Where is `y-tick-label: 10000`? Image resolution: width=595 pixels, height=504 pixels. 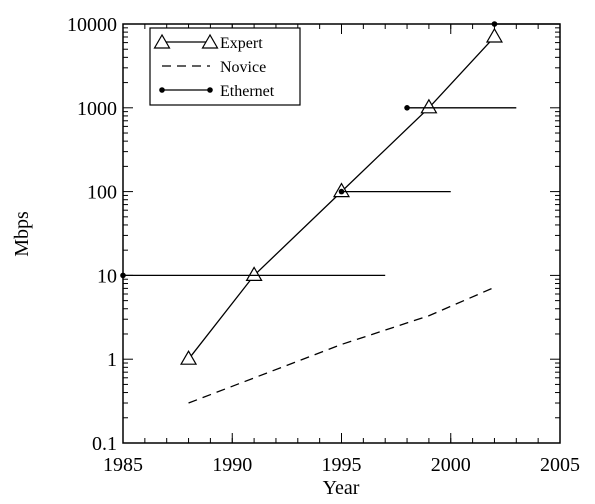
y-tick-label: 10000 is located at coordinates (92, 25).